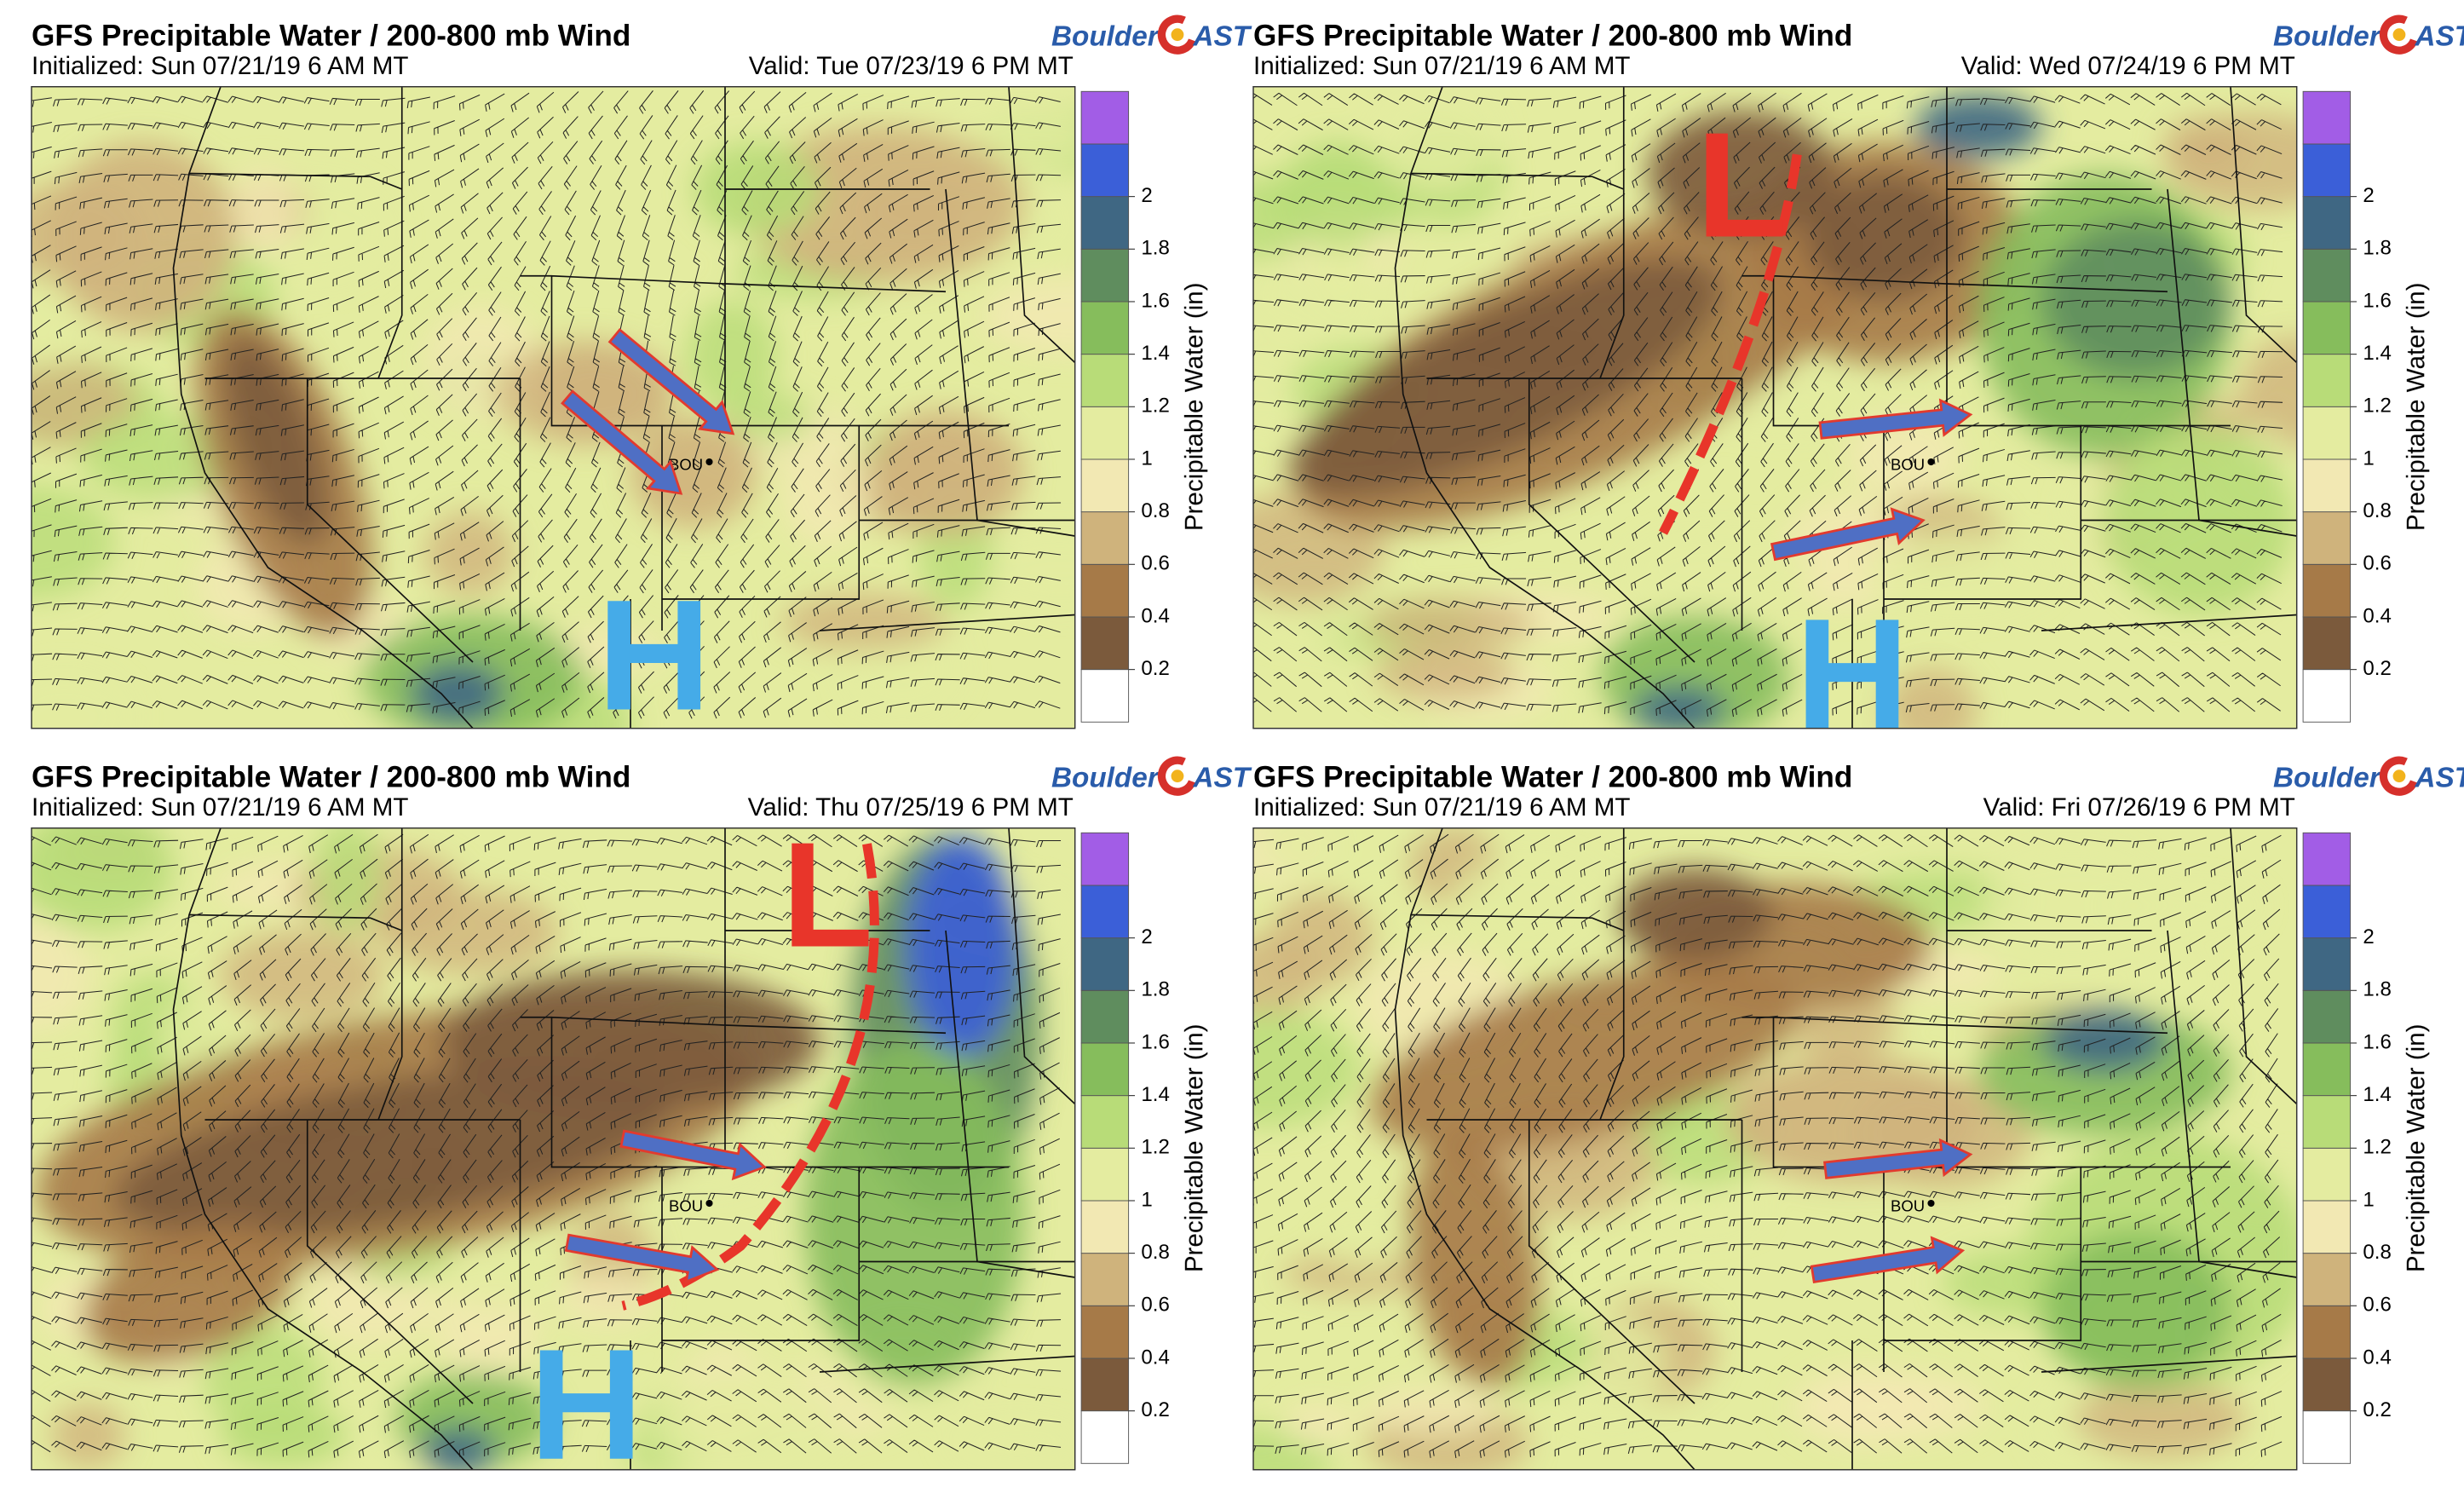 The width and height of the screenshot is (2464, 1493). What do you see at coordinates (2139, 807) in the screenshot?
I see `valid-time: Valid: Fri 07/26/19 6 PM MT` at bounding box center [2139, 807].